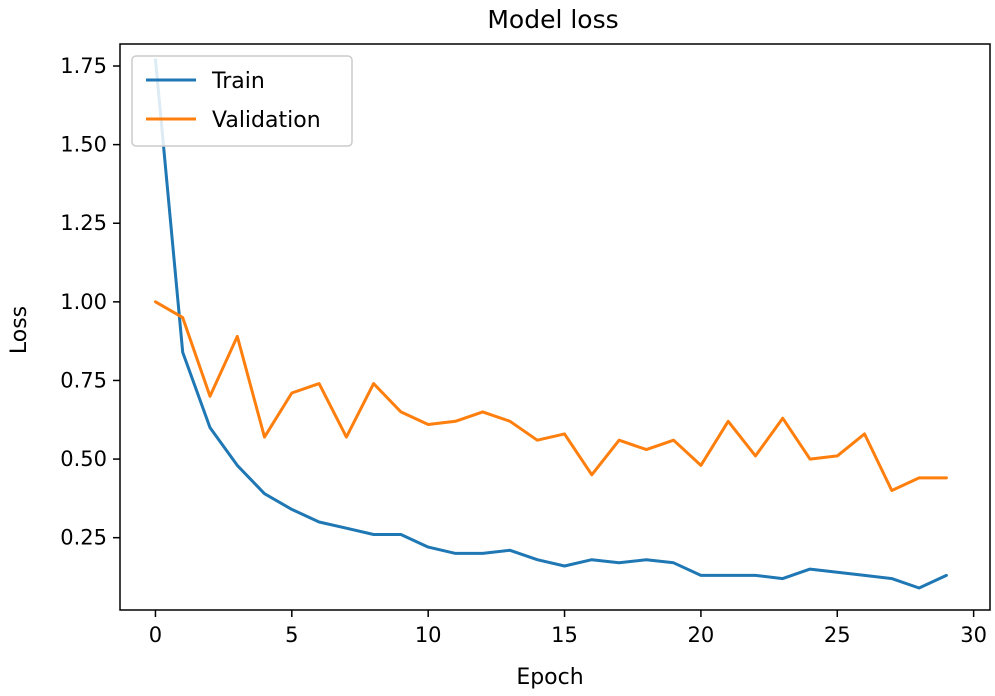 This screenshot has height=696, width=995. What do you see at coordinates (238, 81) in the screenshot?
I see `legend-label-train: Train` at bounding box center [238, 81].